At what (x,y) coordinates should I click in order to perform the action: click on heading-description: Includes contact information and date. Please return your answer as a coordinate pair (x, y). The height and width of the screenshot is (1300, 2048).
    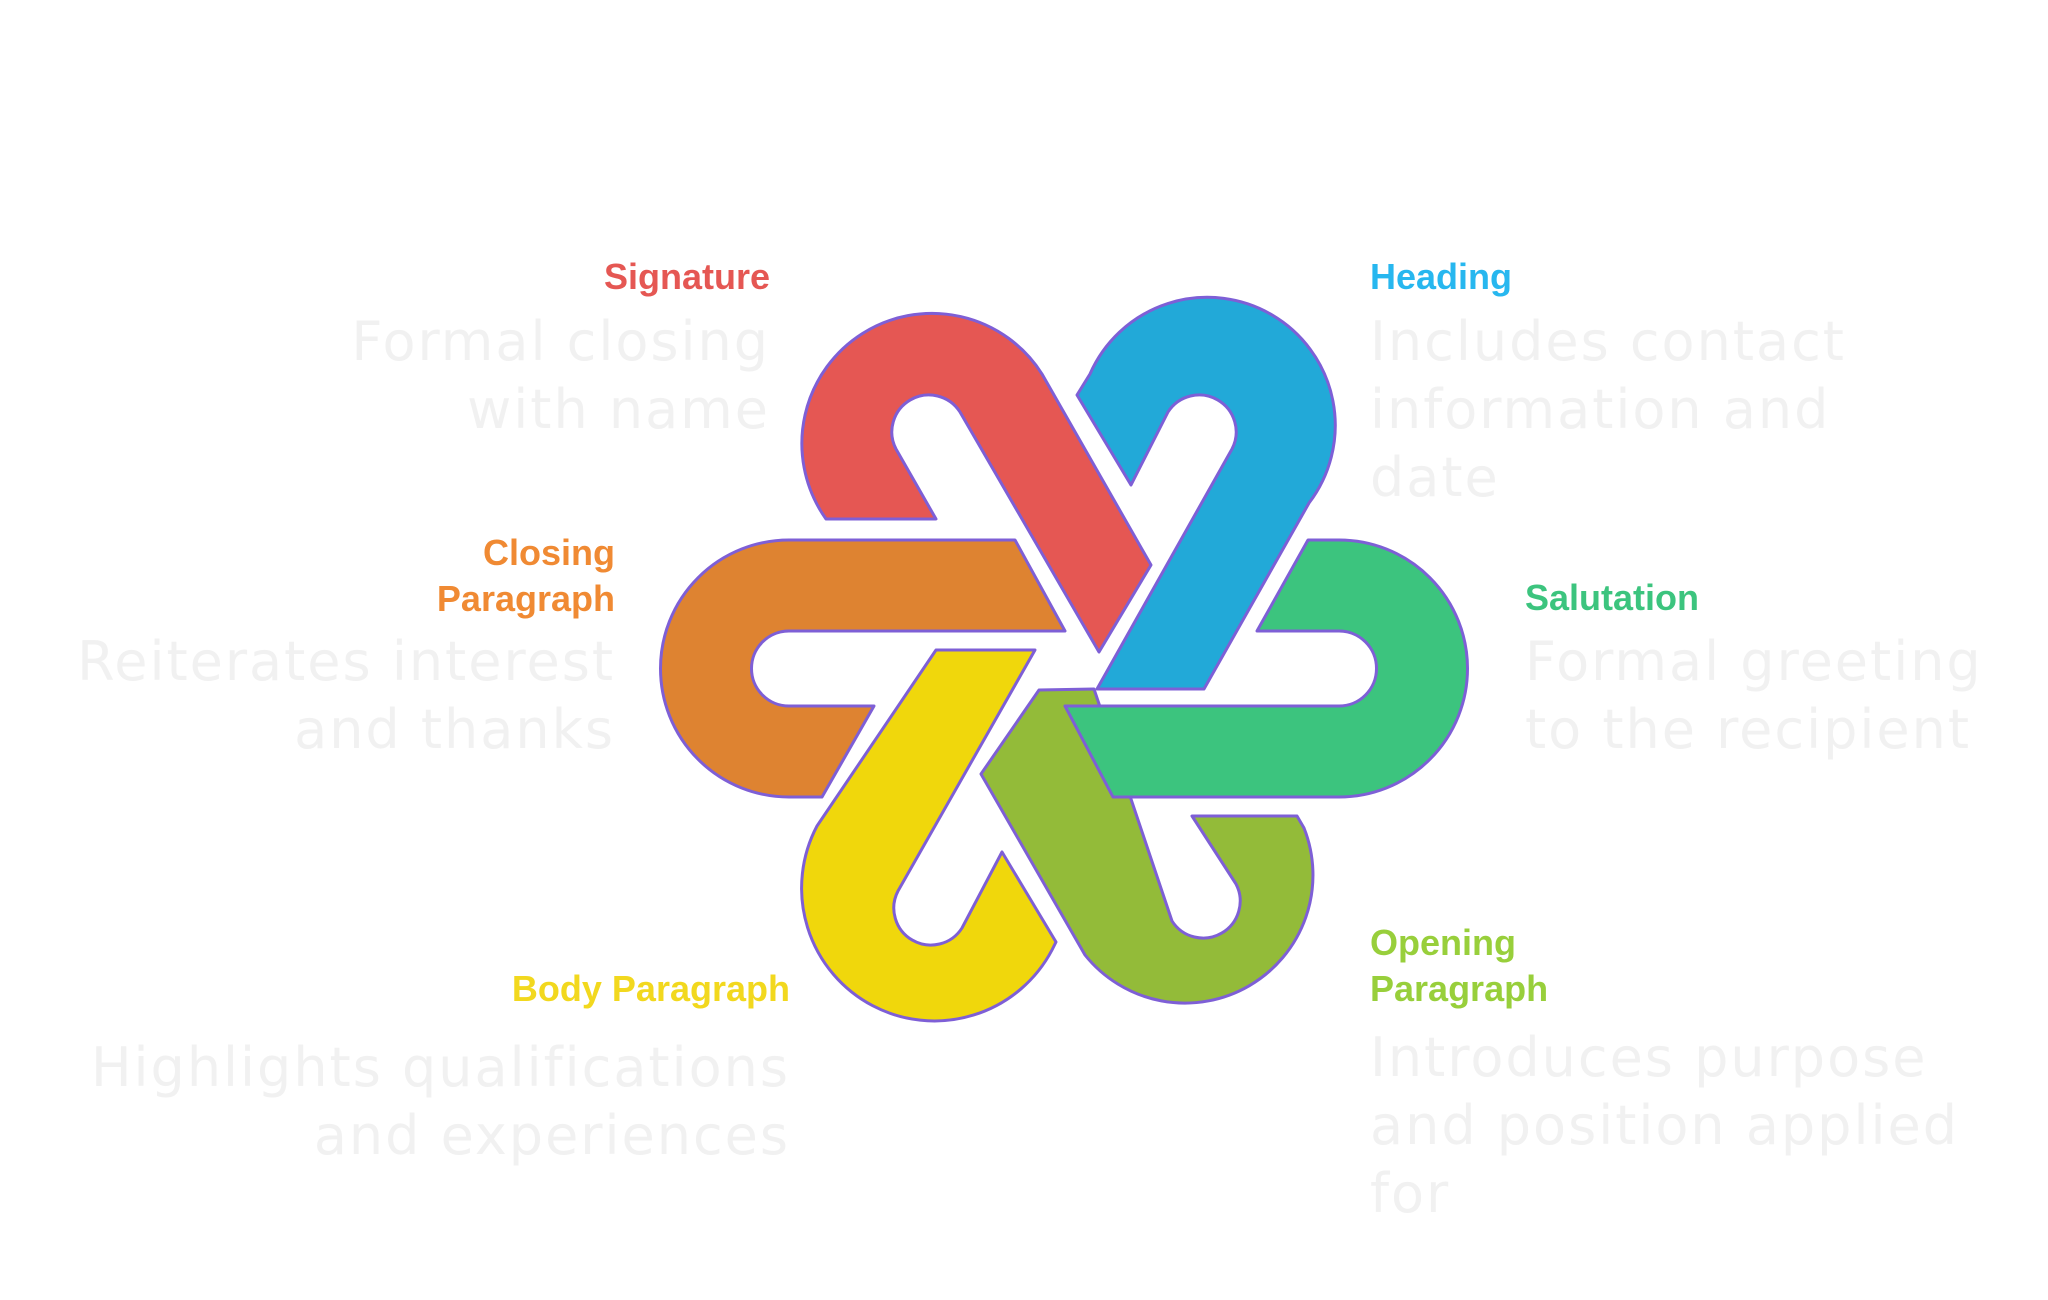
    Looking at the image, I should click on (1608, 409).